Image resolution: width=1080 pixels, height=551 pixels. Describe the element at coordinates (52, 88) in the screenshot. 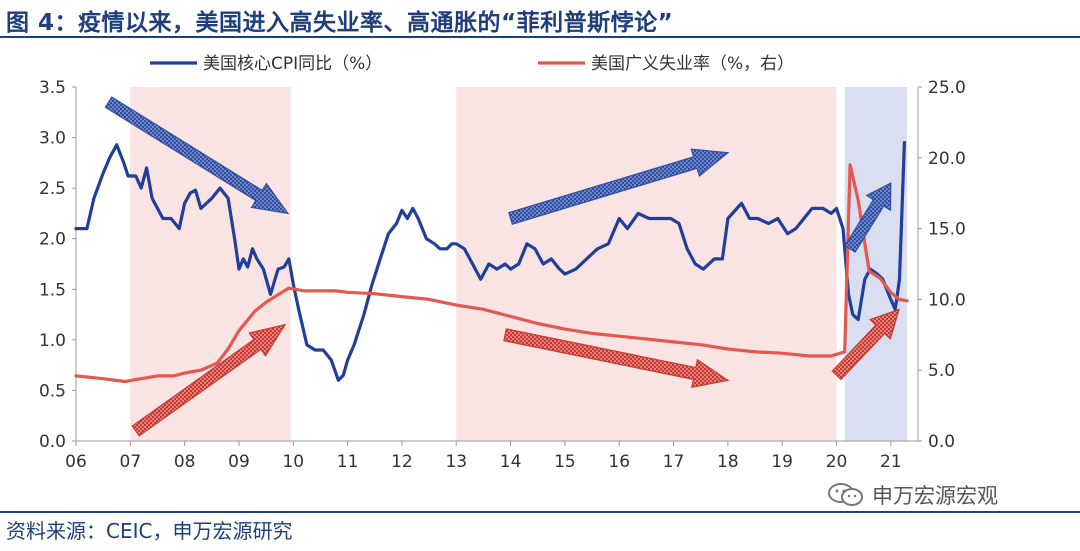

I see `y-left-tick-label: 3.5` at that location.